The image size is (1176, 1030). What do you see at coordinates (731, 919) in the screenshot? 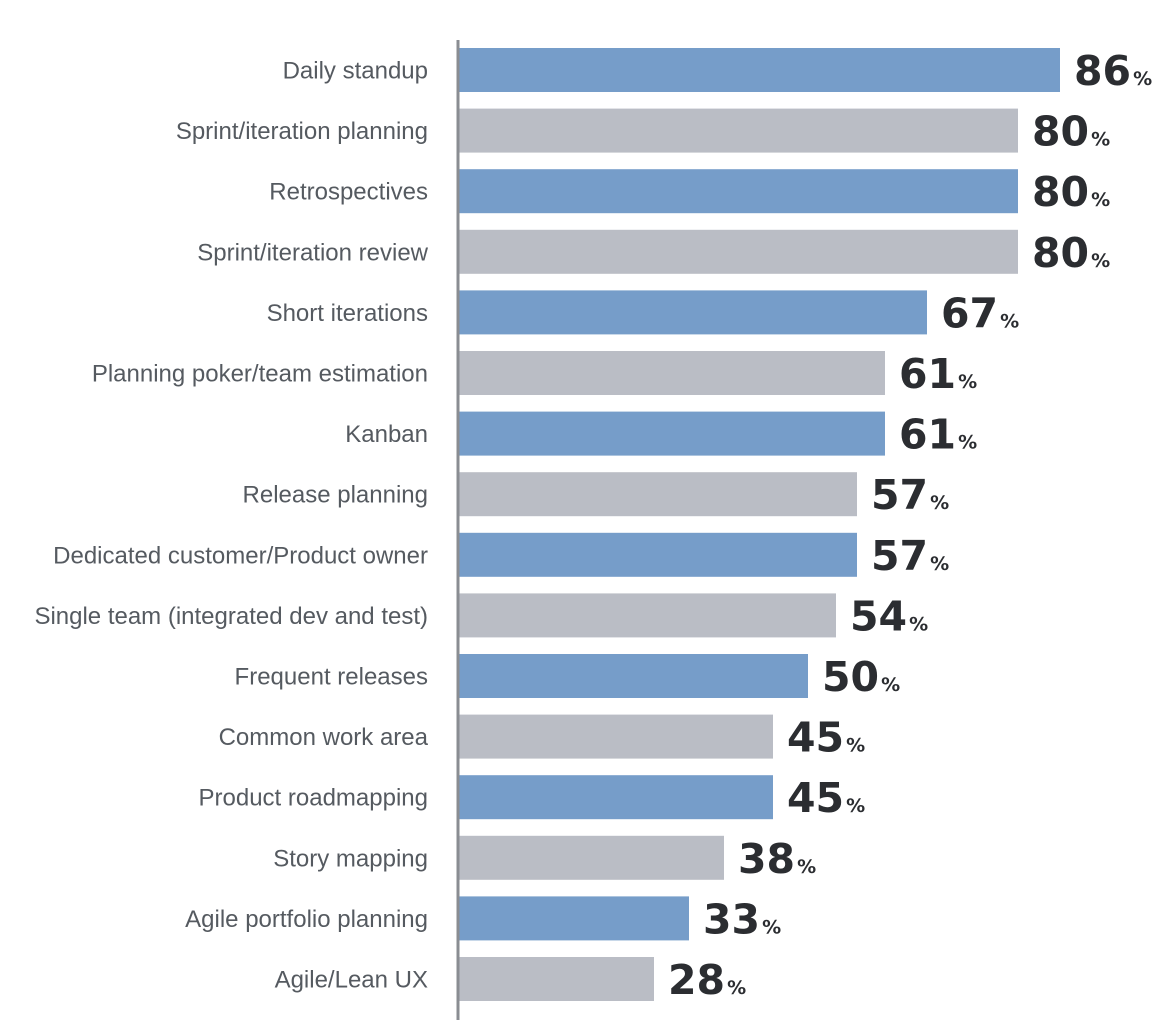
I see `value-number: 33` at bounding box center [731, 919].